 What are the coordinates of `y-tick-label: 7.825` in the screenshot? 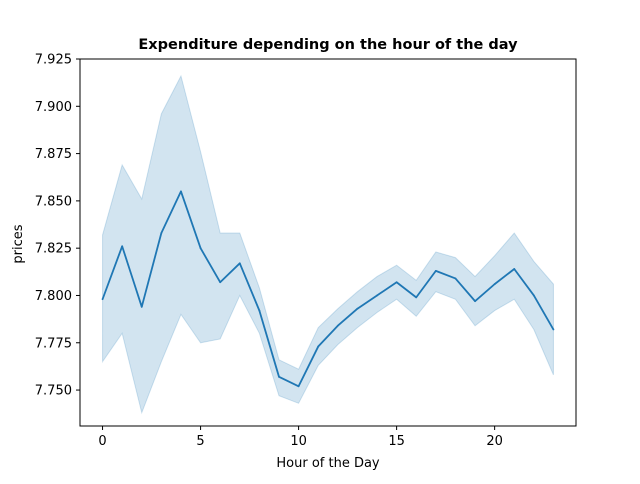 It's located at (53, 249).